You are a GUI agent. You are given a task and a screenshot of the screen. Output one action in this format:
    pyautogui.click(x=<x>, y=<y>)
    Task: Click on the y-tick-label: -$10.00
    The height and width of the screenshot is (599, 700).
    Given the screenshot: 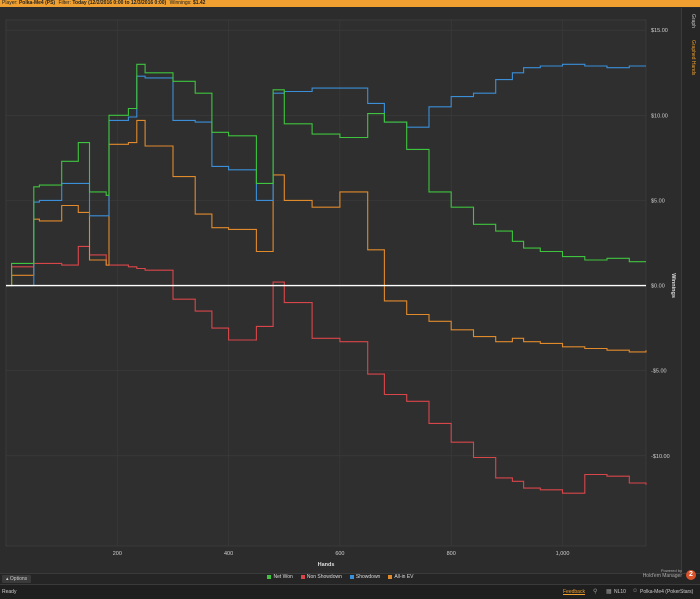 What is the action you would take?
    pyautogui.click(x=660, y=457)
    